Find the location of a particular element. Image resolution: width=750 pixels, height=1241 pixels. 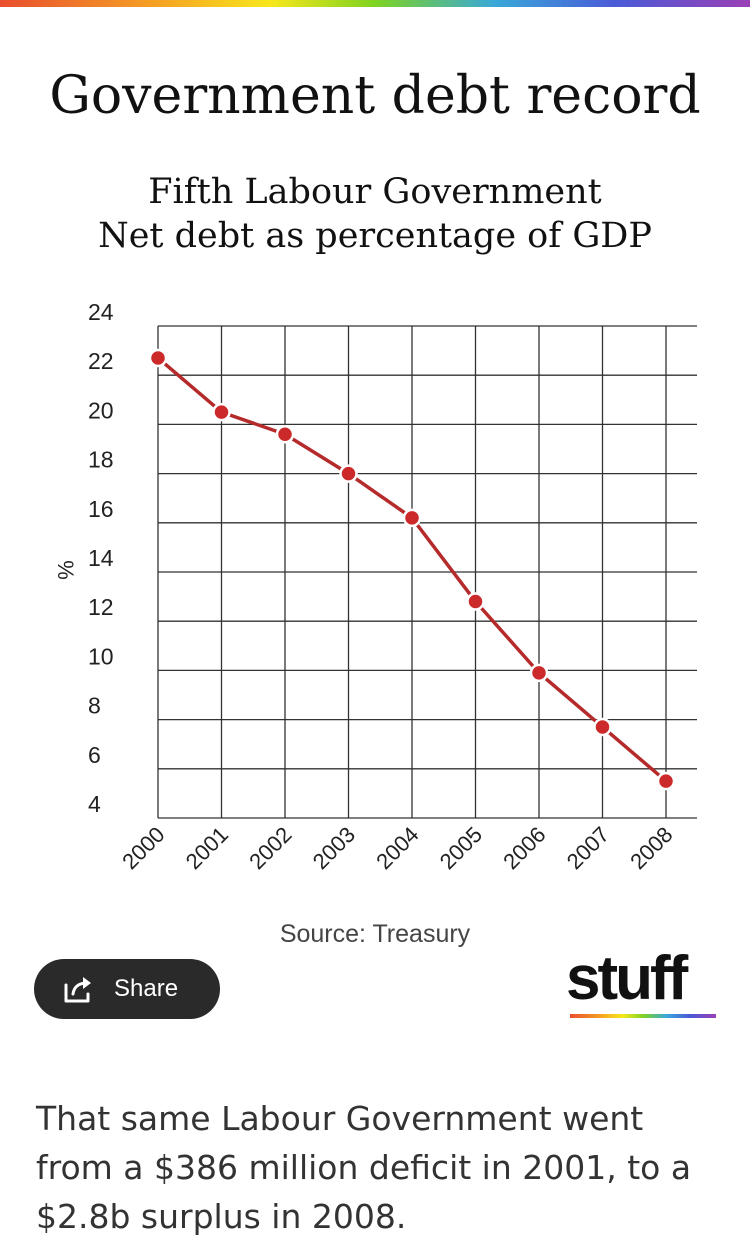

data-point-2007 is located at coordinates (602, 727).